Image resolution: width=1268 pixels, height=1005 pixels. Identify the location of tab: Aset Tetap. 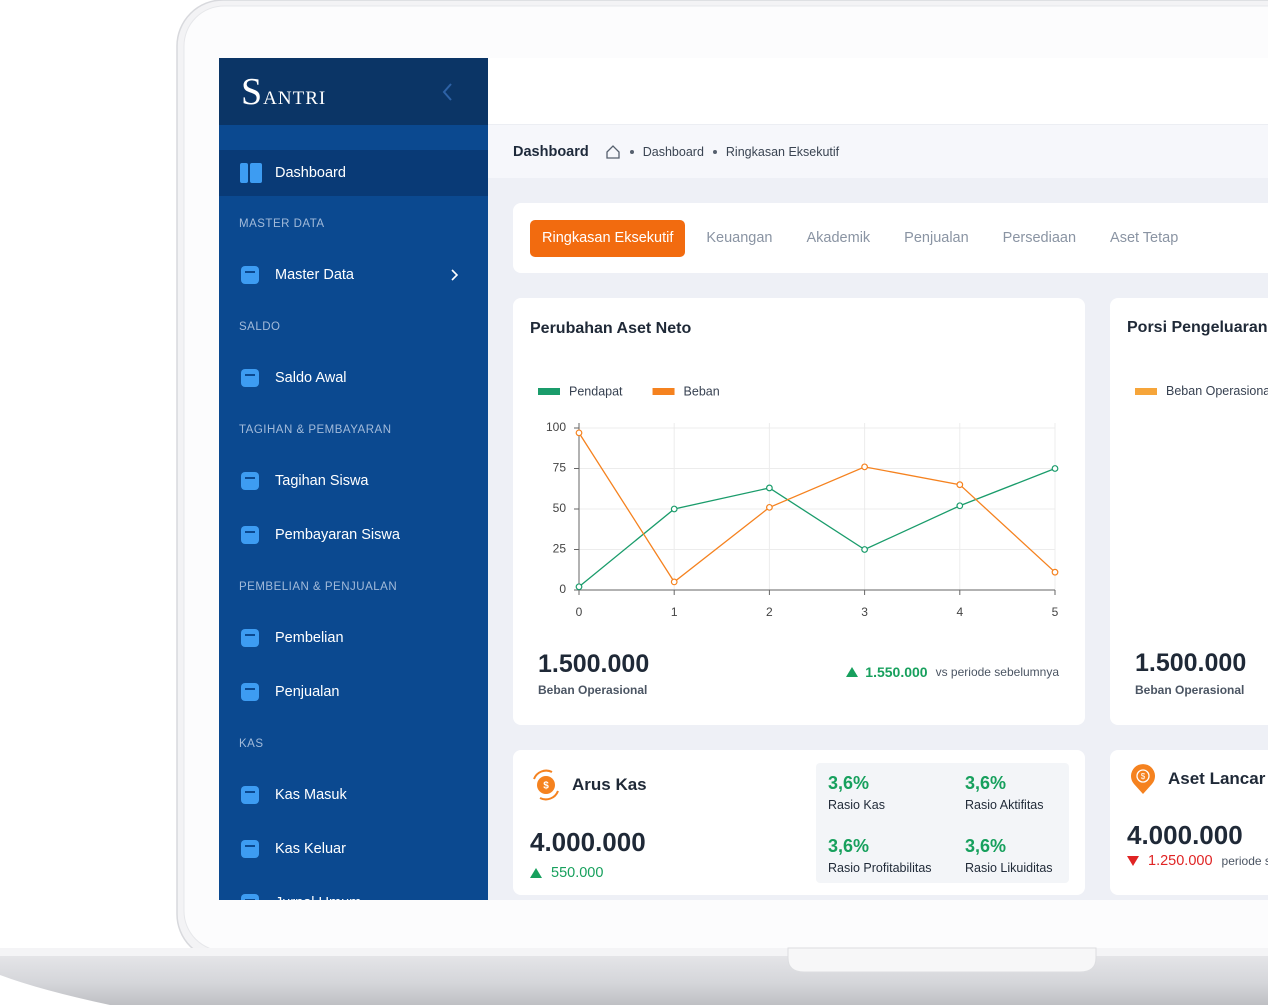
(1144, 238).